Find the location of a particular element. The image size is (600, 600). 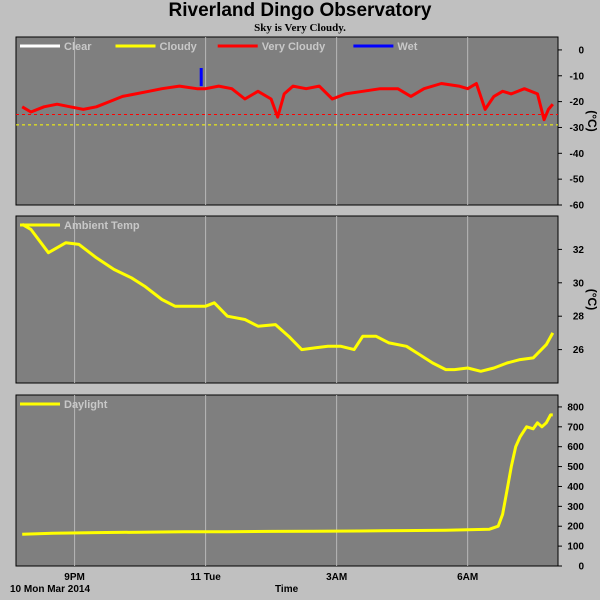

legend-label-0-2: Very Cloudy is located at coordinates (294, 47).